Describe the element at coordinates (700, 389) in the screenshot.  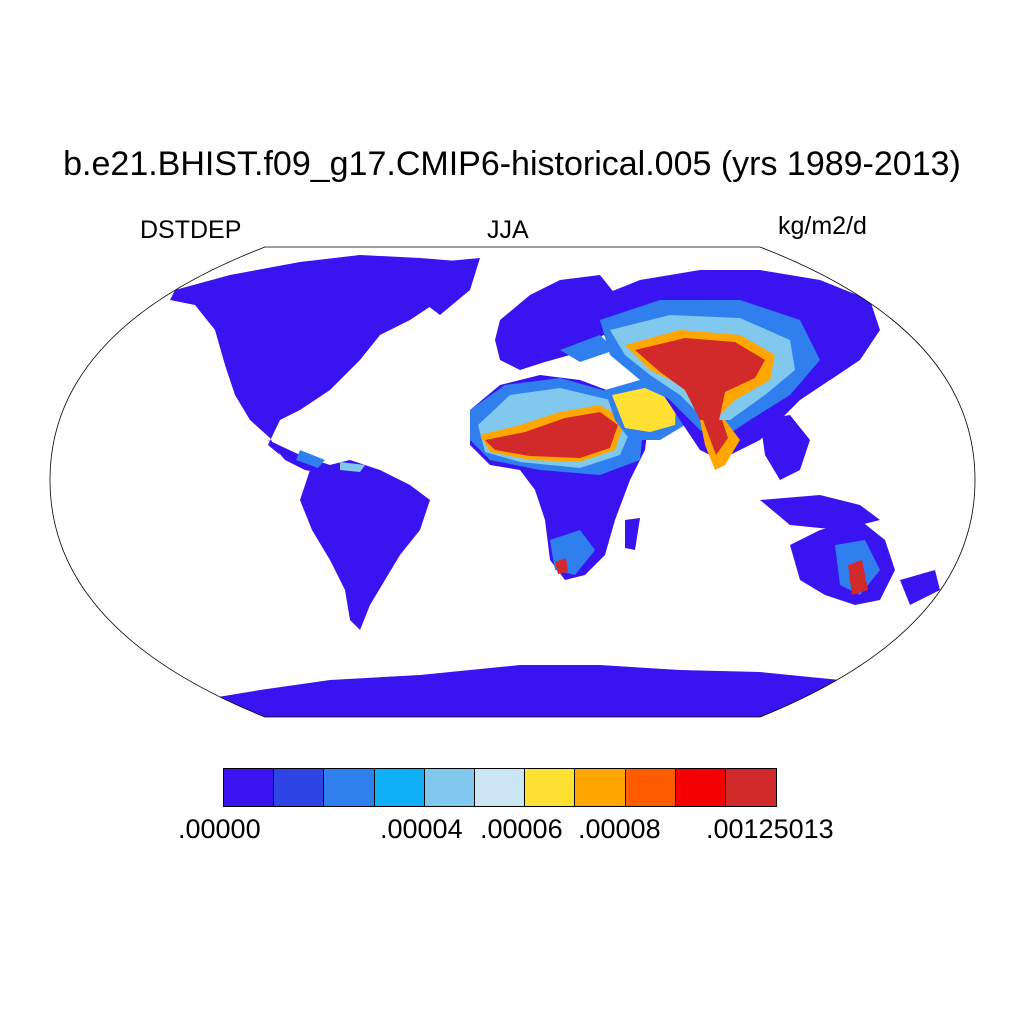
I see `asia-dust-max` at that location.